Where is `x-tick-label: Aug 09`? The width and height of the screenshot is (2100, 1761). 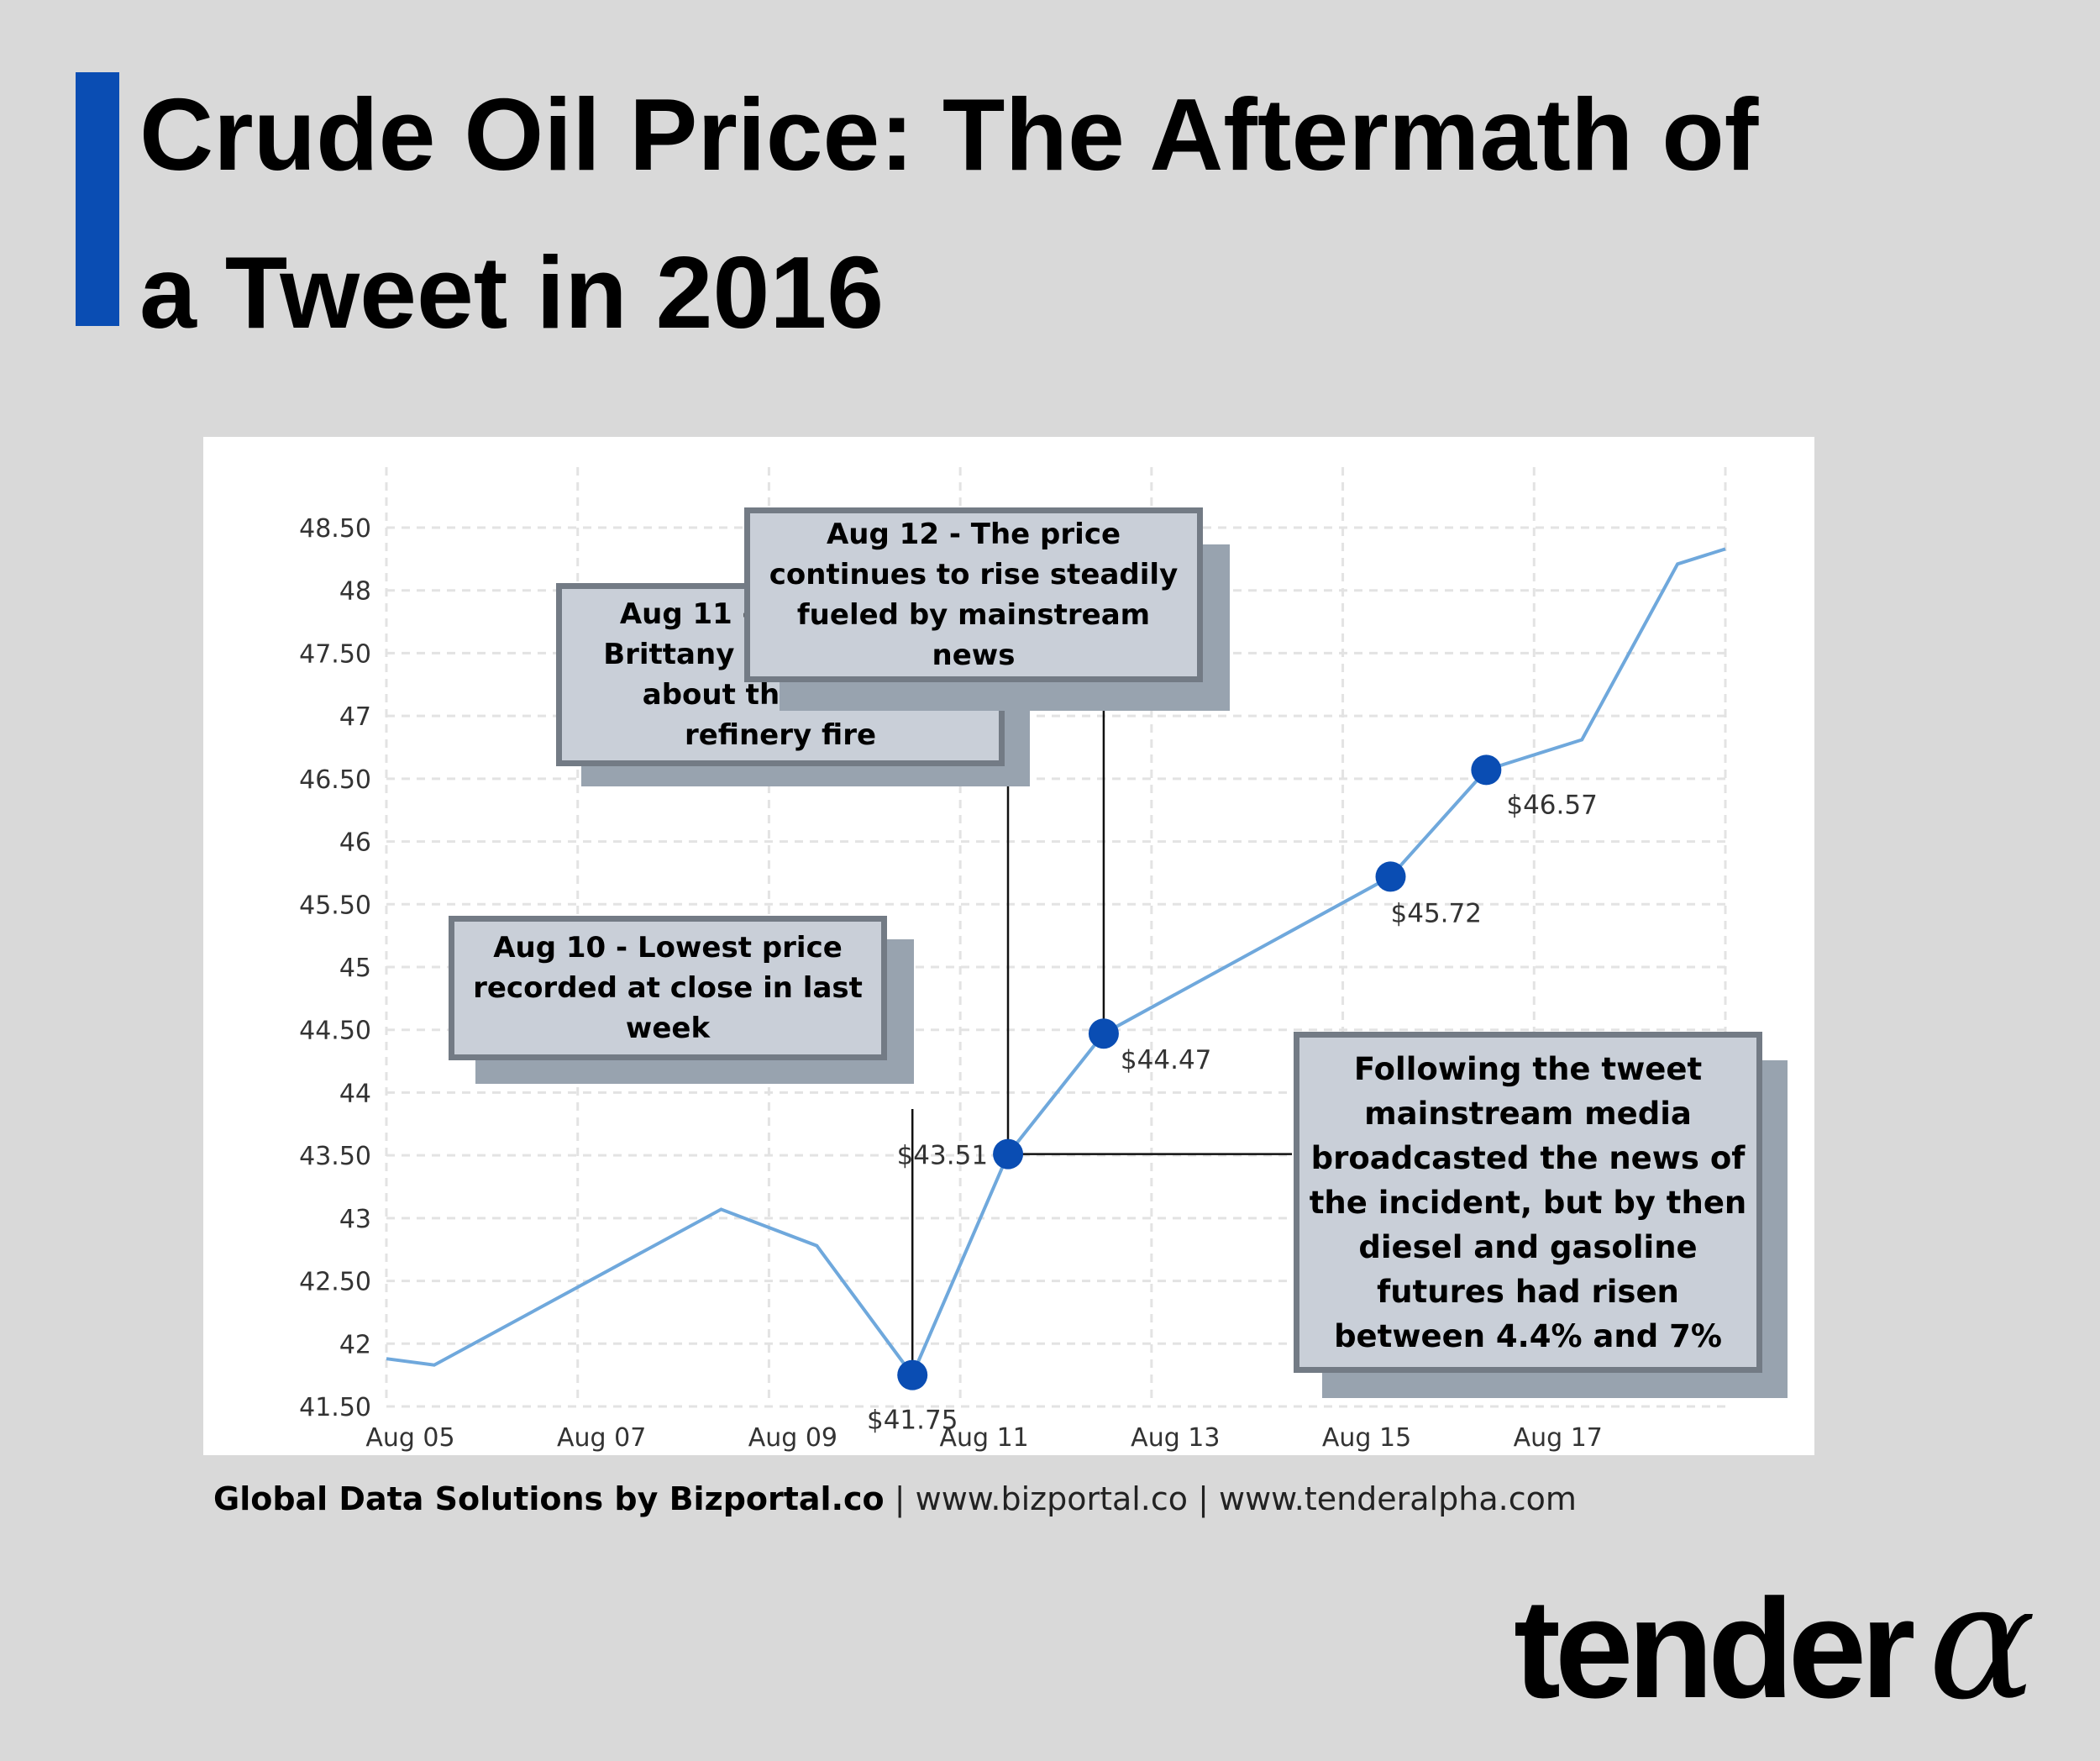
x-tick-label: Aug 09 is located at coordinates (792, 1438).